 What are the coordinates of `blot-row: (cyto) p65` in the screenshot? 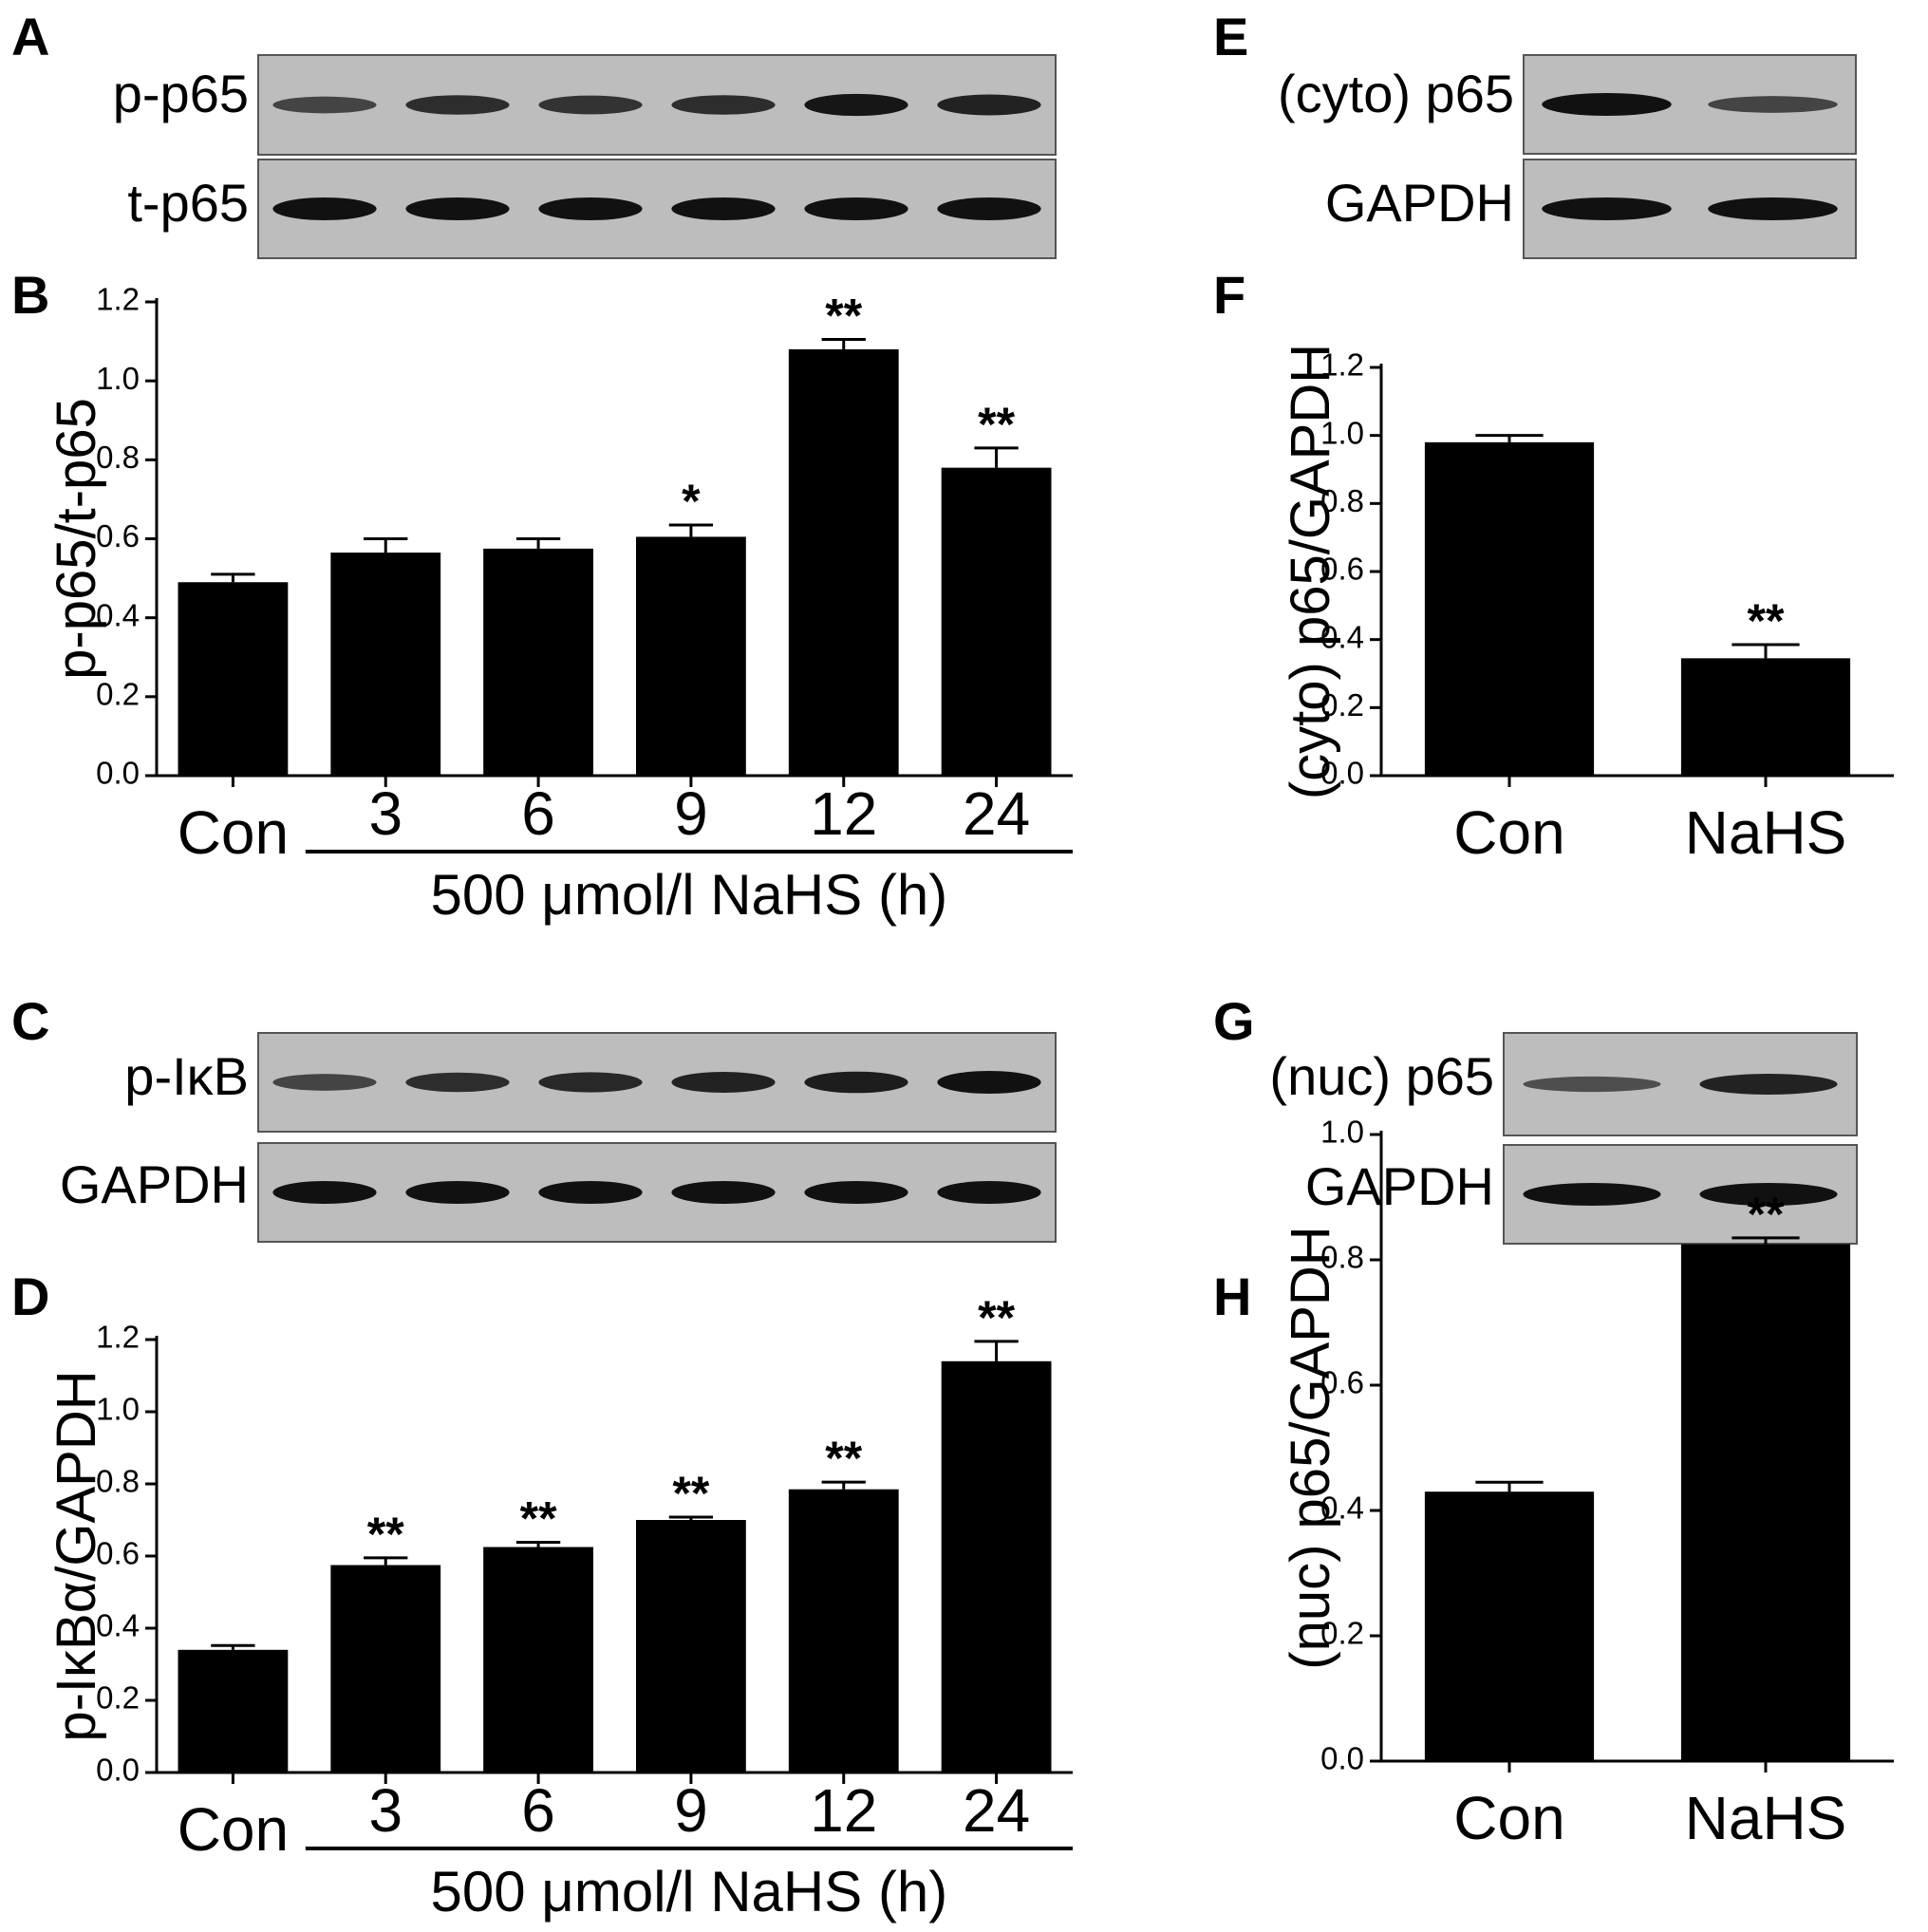 It's located at (1568, 105).